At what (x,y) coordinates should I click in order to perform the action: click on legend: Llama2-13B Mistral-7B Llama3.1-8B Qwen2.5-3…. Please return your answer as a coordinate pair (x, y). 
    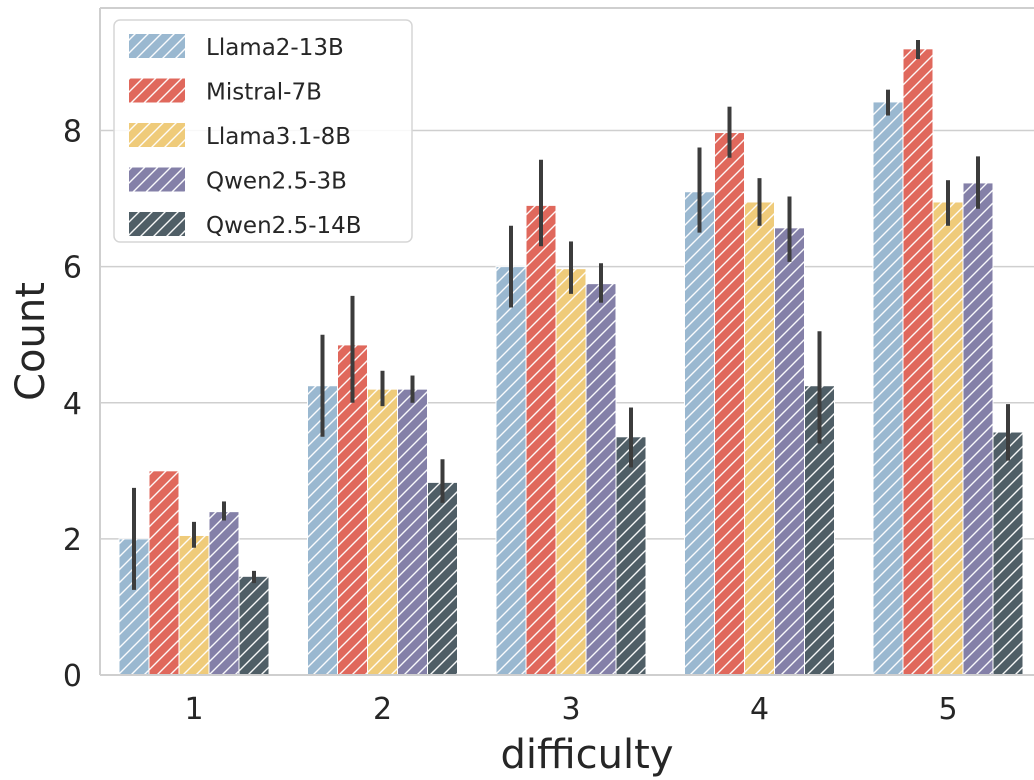
    Looking at the image, I should click on (263, 131).